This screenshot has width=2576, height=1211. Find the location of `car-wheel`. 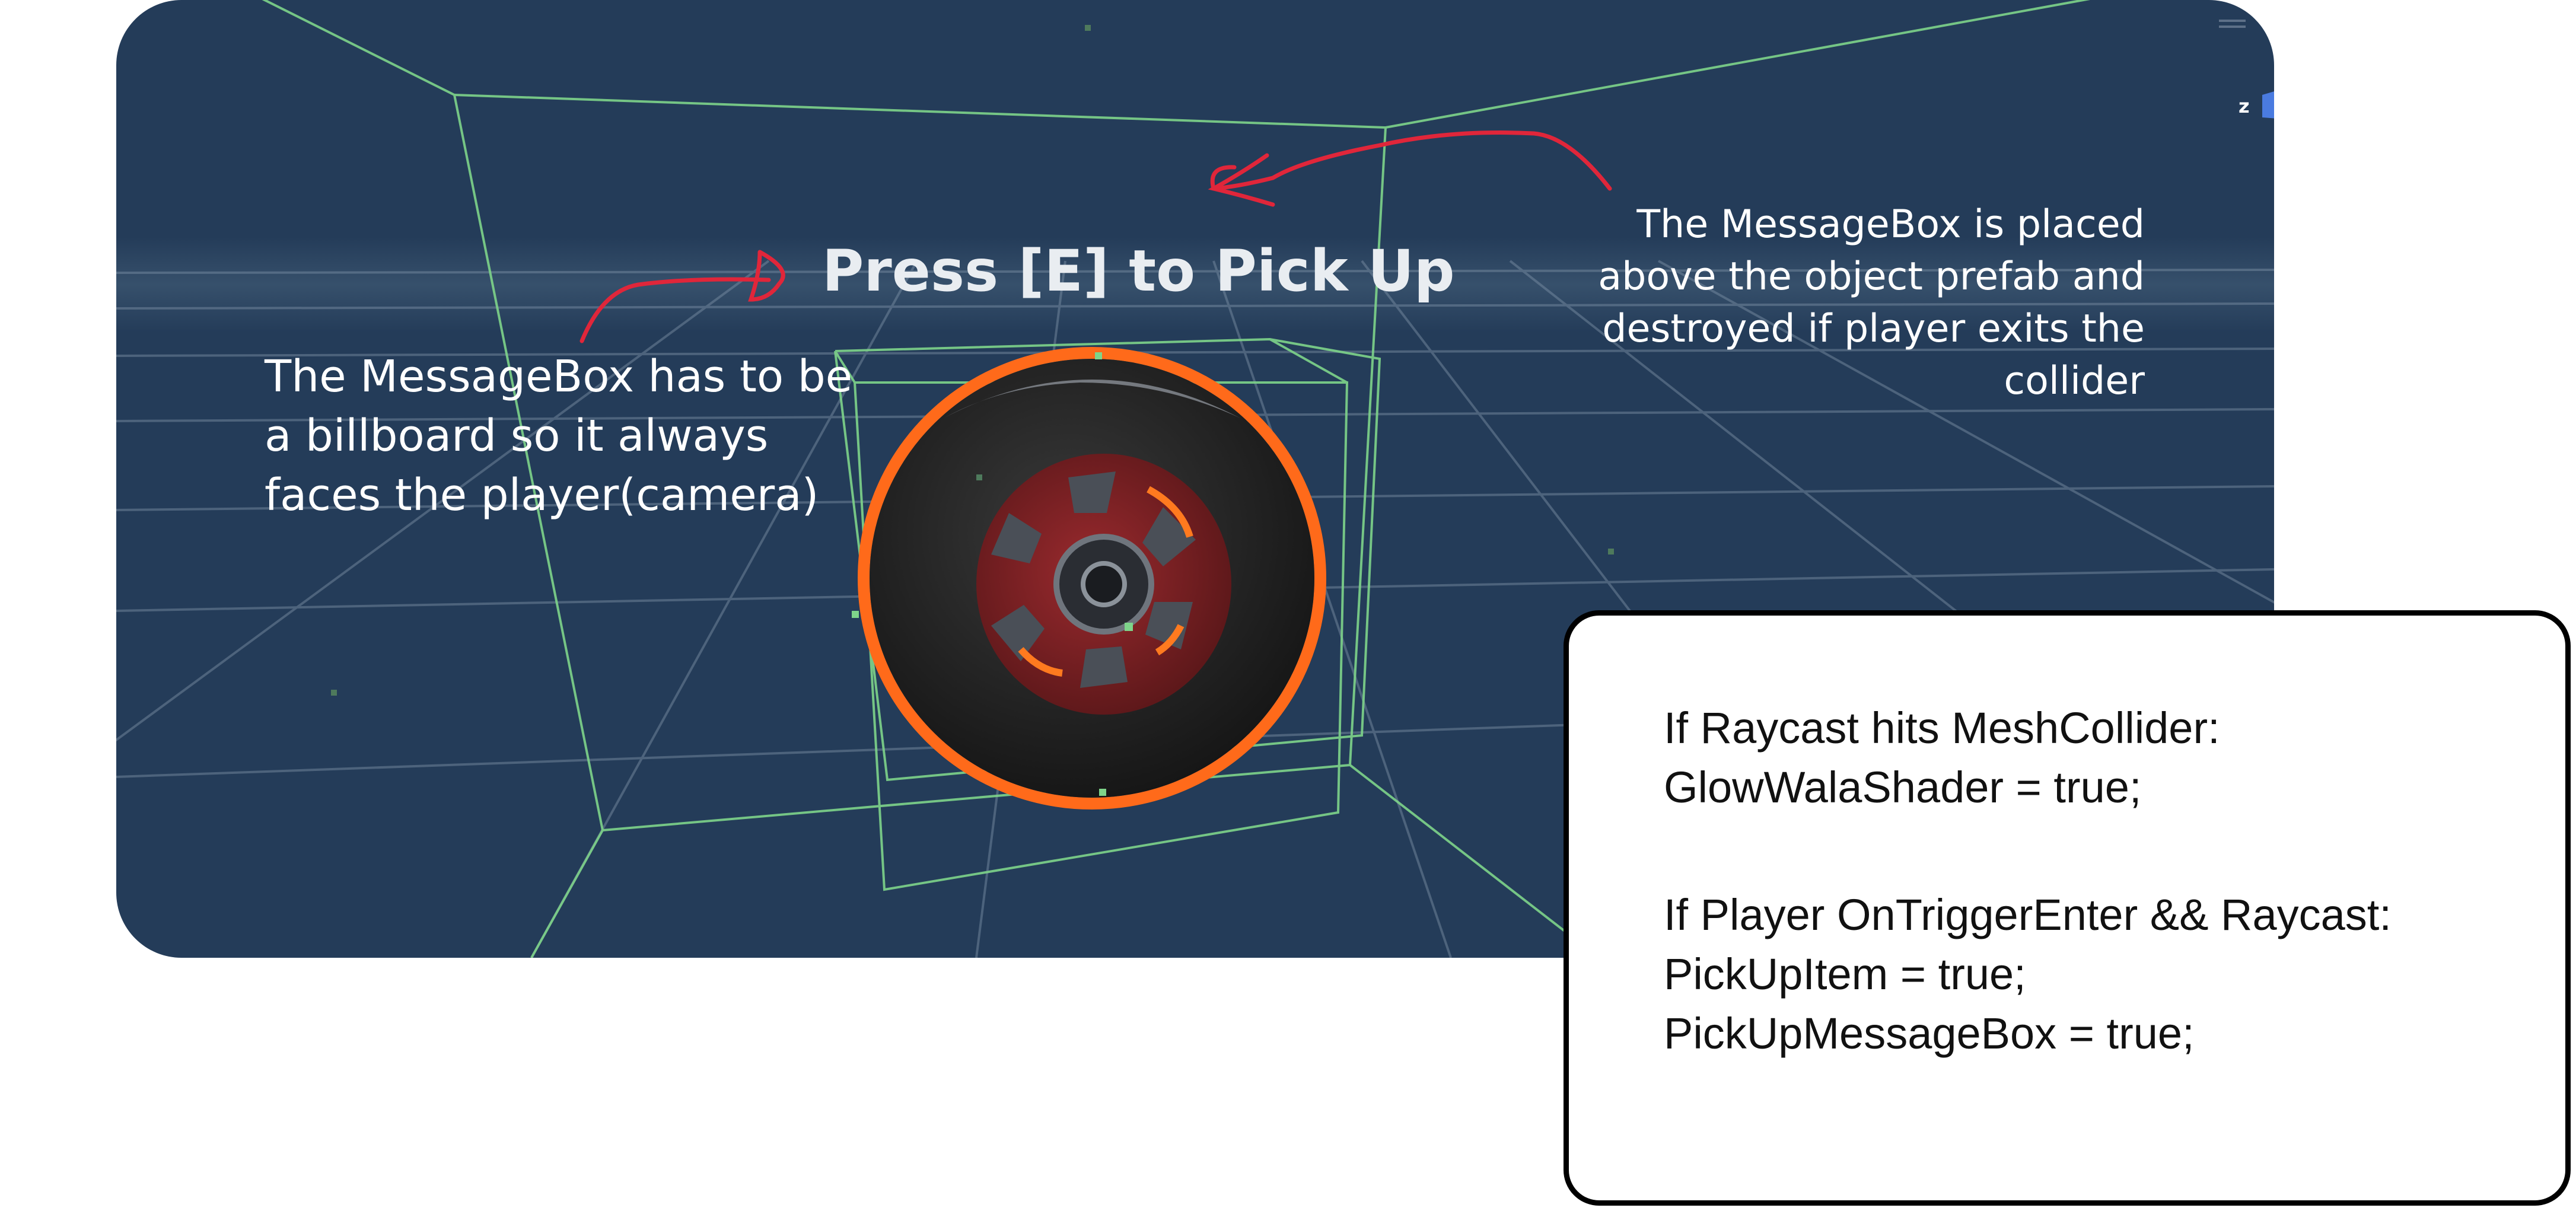

car-wheel is located at coordinates (1092, 578).